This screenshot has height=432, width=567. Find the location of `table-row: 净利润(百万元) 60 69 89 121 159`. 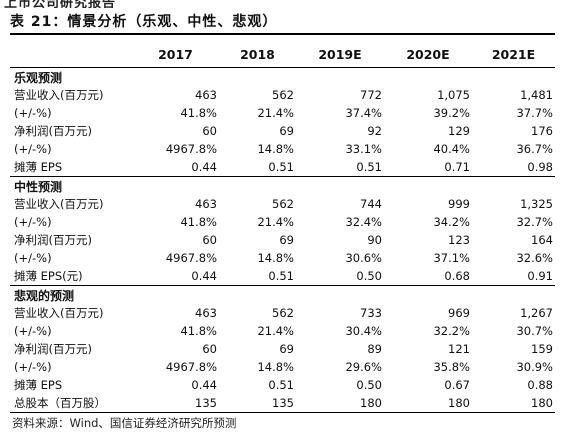

table-row: 净利润(百万元) 60 69 89 121 159 is located at coordinates (282, 349).